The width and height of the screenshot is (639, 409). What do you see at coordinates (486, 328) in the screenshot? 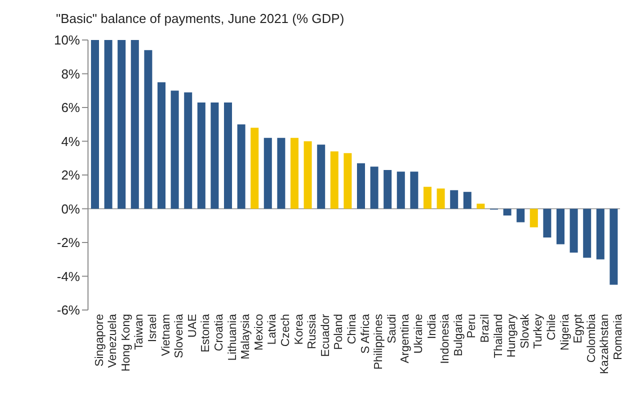
I see `x-tick-label: Brazil` at bounding box center [486, 328].